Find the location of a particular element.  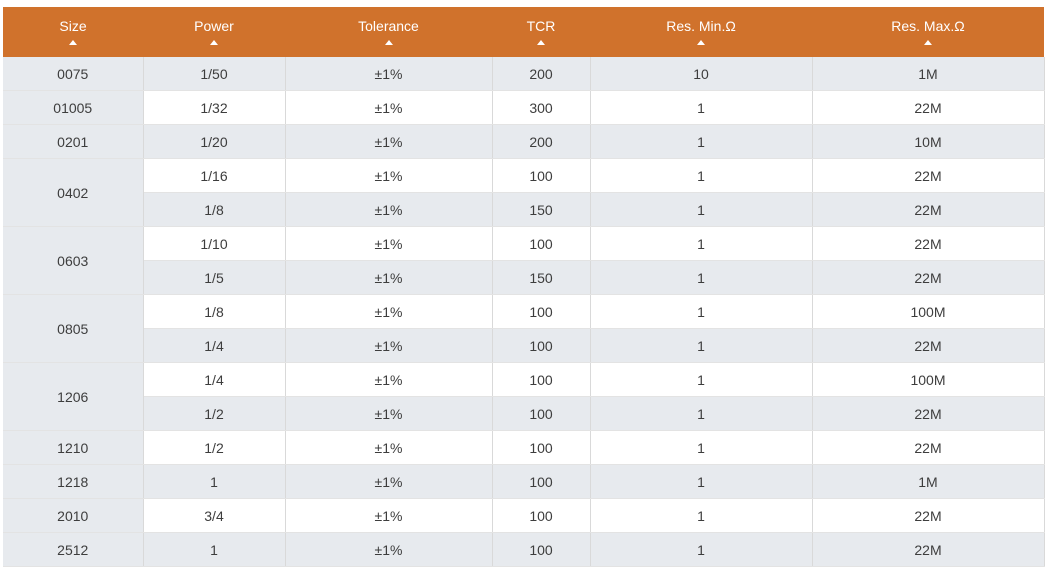

col-header-size: Size is located at coordinates (73, 32).